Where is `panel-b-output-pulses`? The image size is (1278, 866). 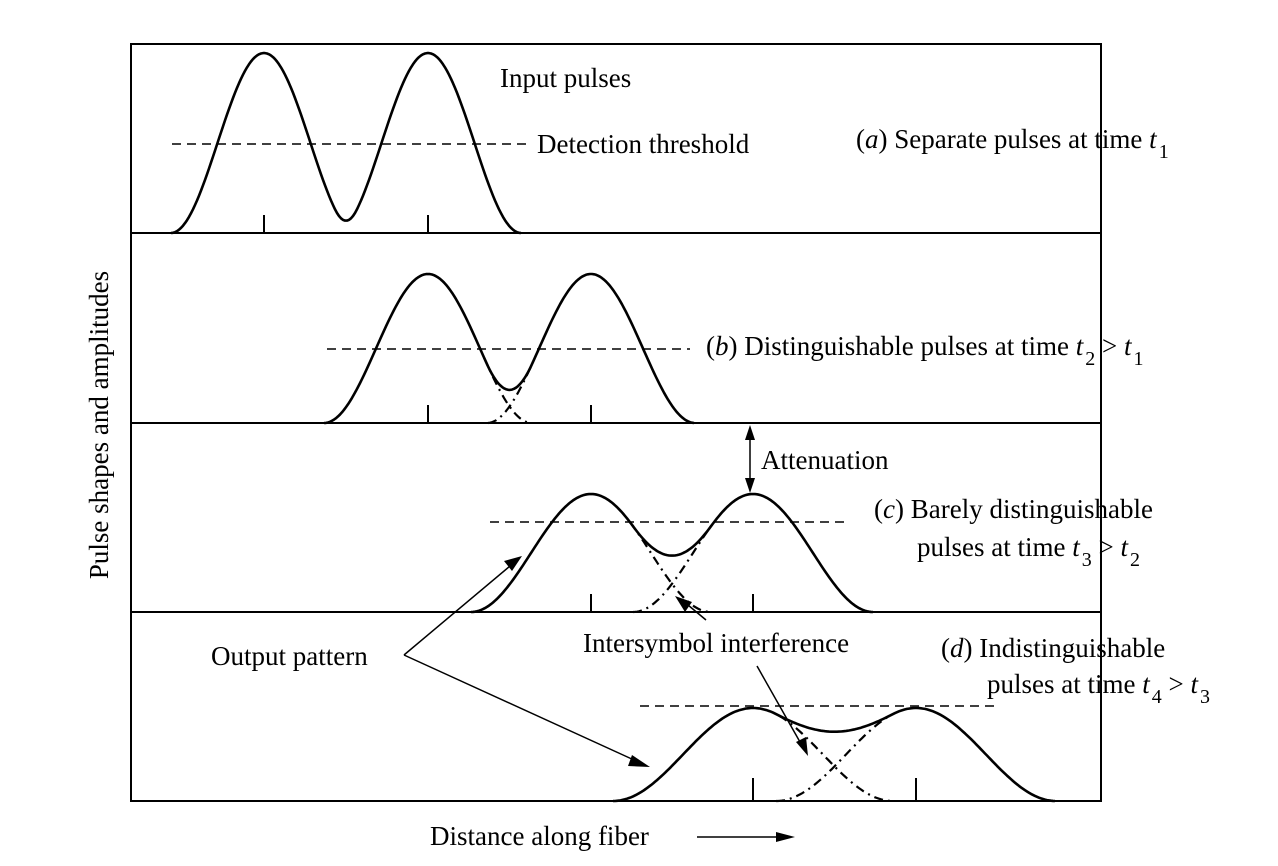
panel-b-output-pulses is located at coordinates (509, 348).